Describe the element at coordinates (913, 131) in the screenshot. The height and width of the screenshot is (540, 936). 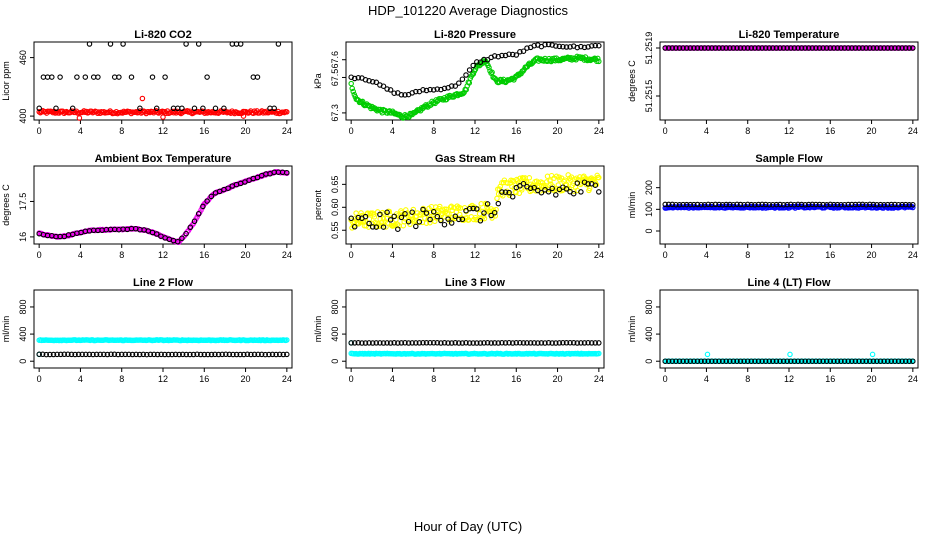
I see `x-tick-label: 24` at that location.